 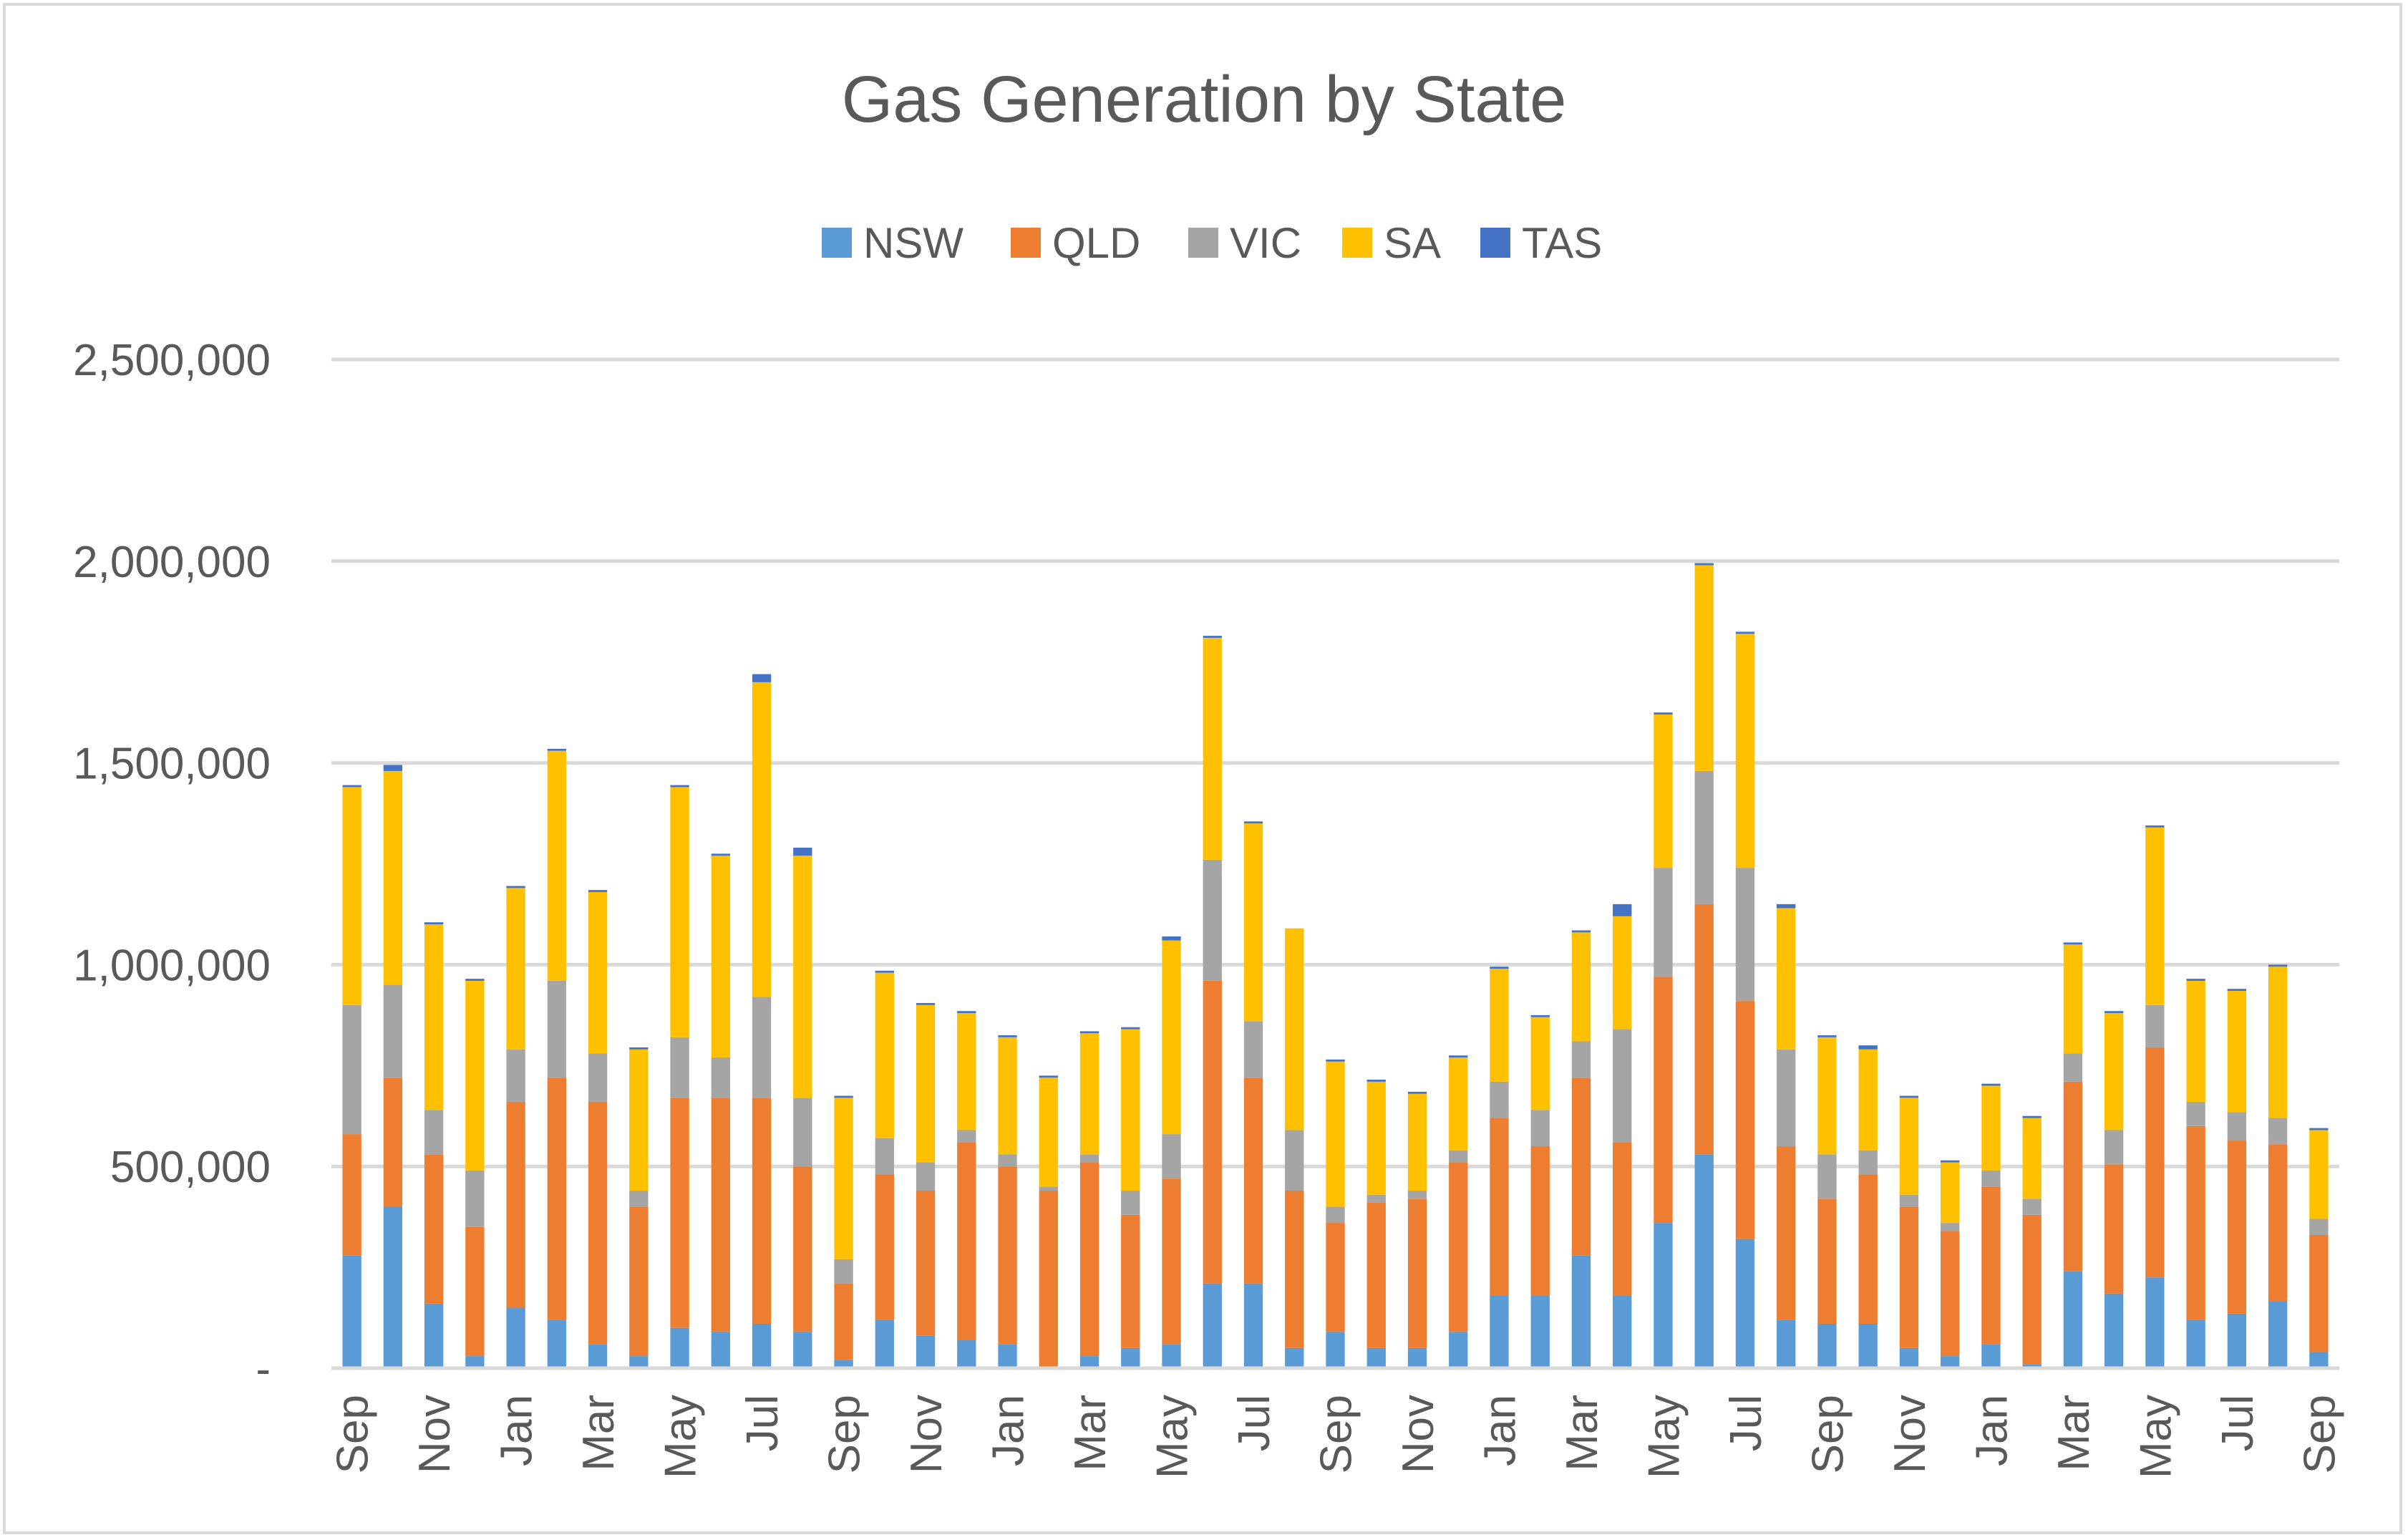 I want to click on y-tick-label: 500,000, so click(x=191, y=1168).